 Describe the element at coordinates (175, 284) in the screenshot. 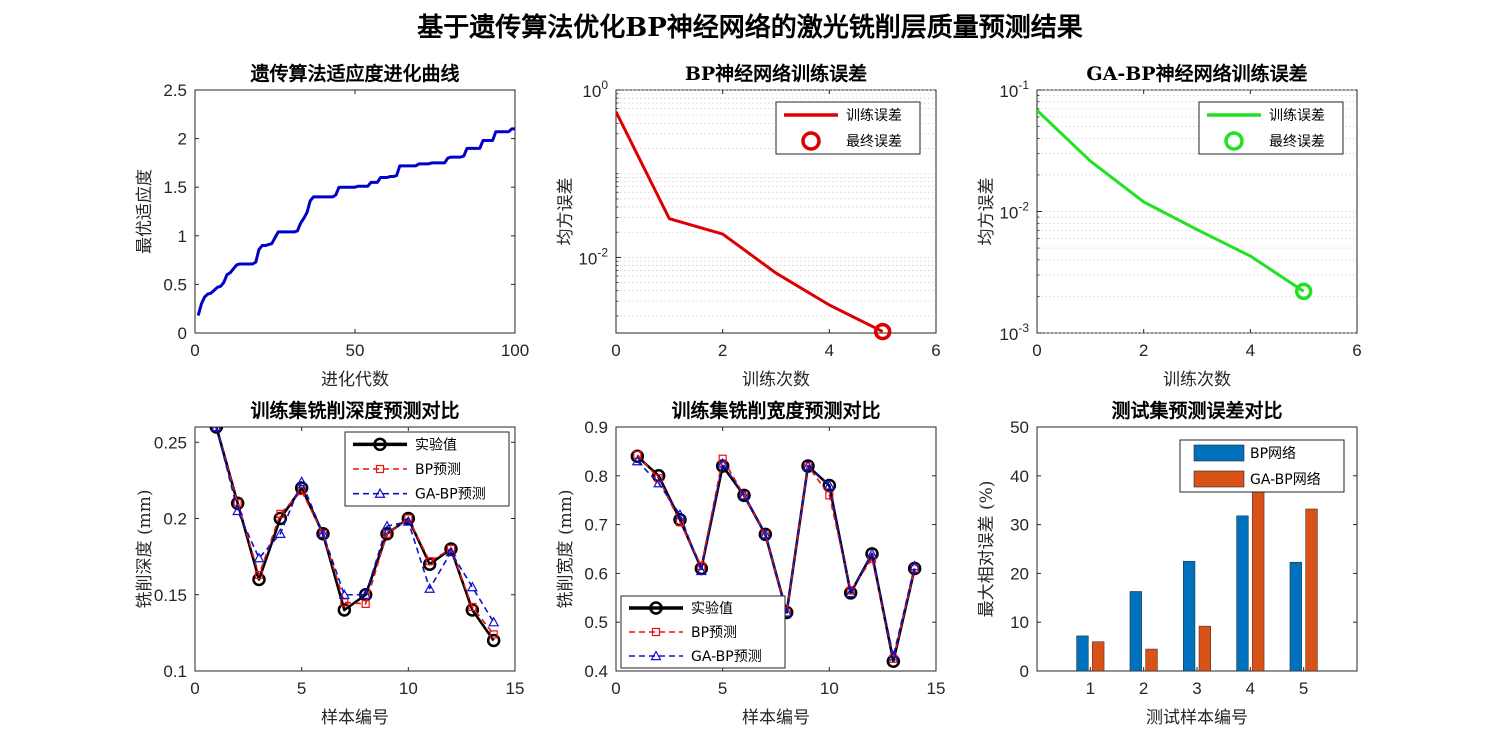

I see `y-tick-label: 0.5` at that location.